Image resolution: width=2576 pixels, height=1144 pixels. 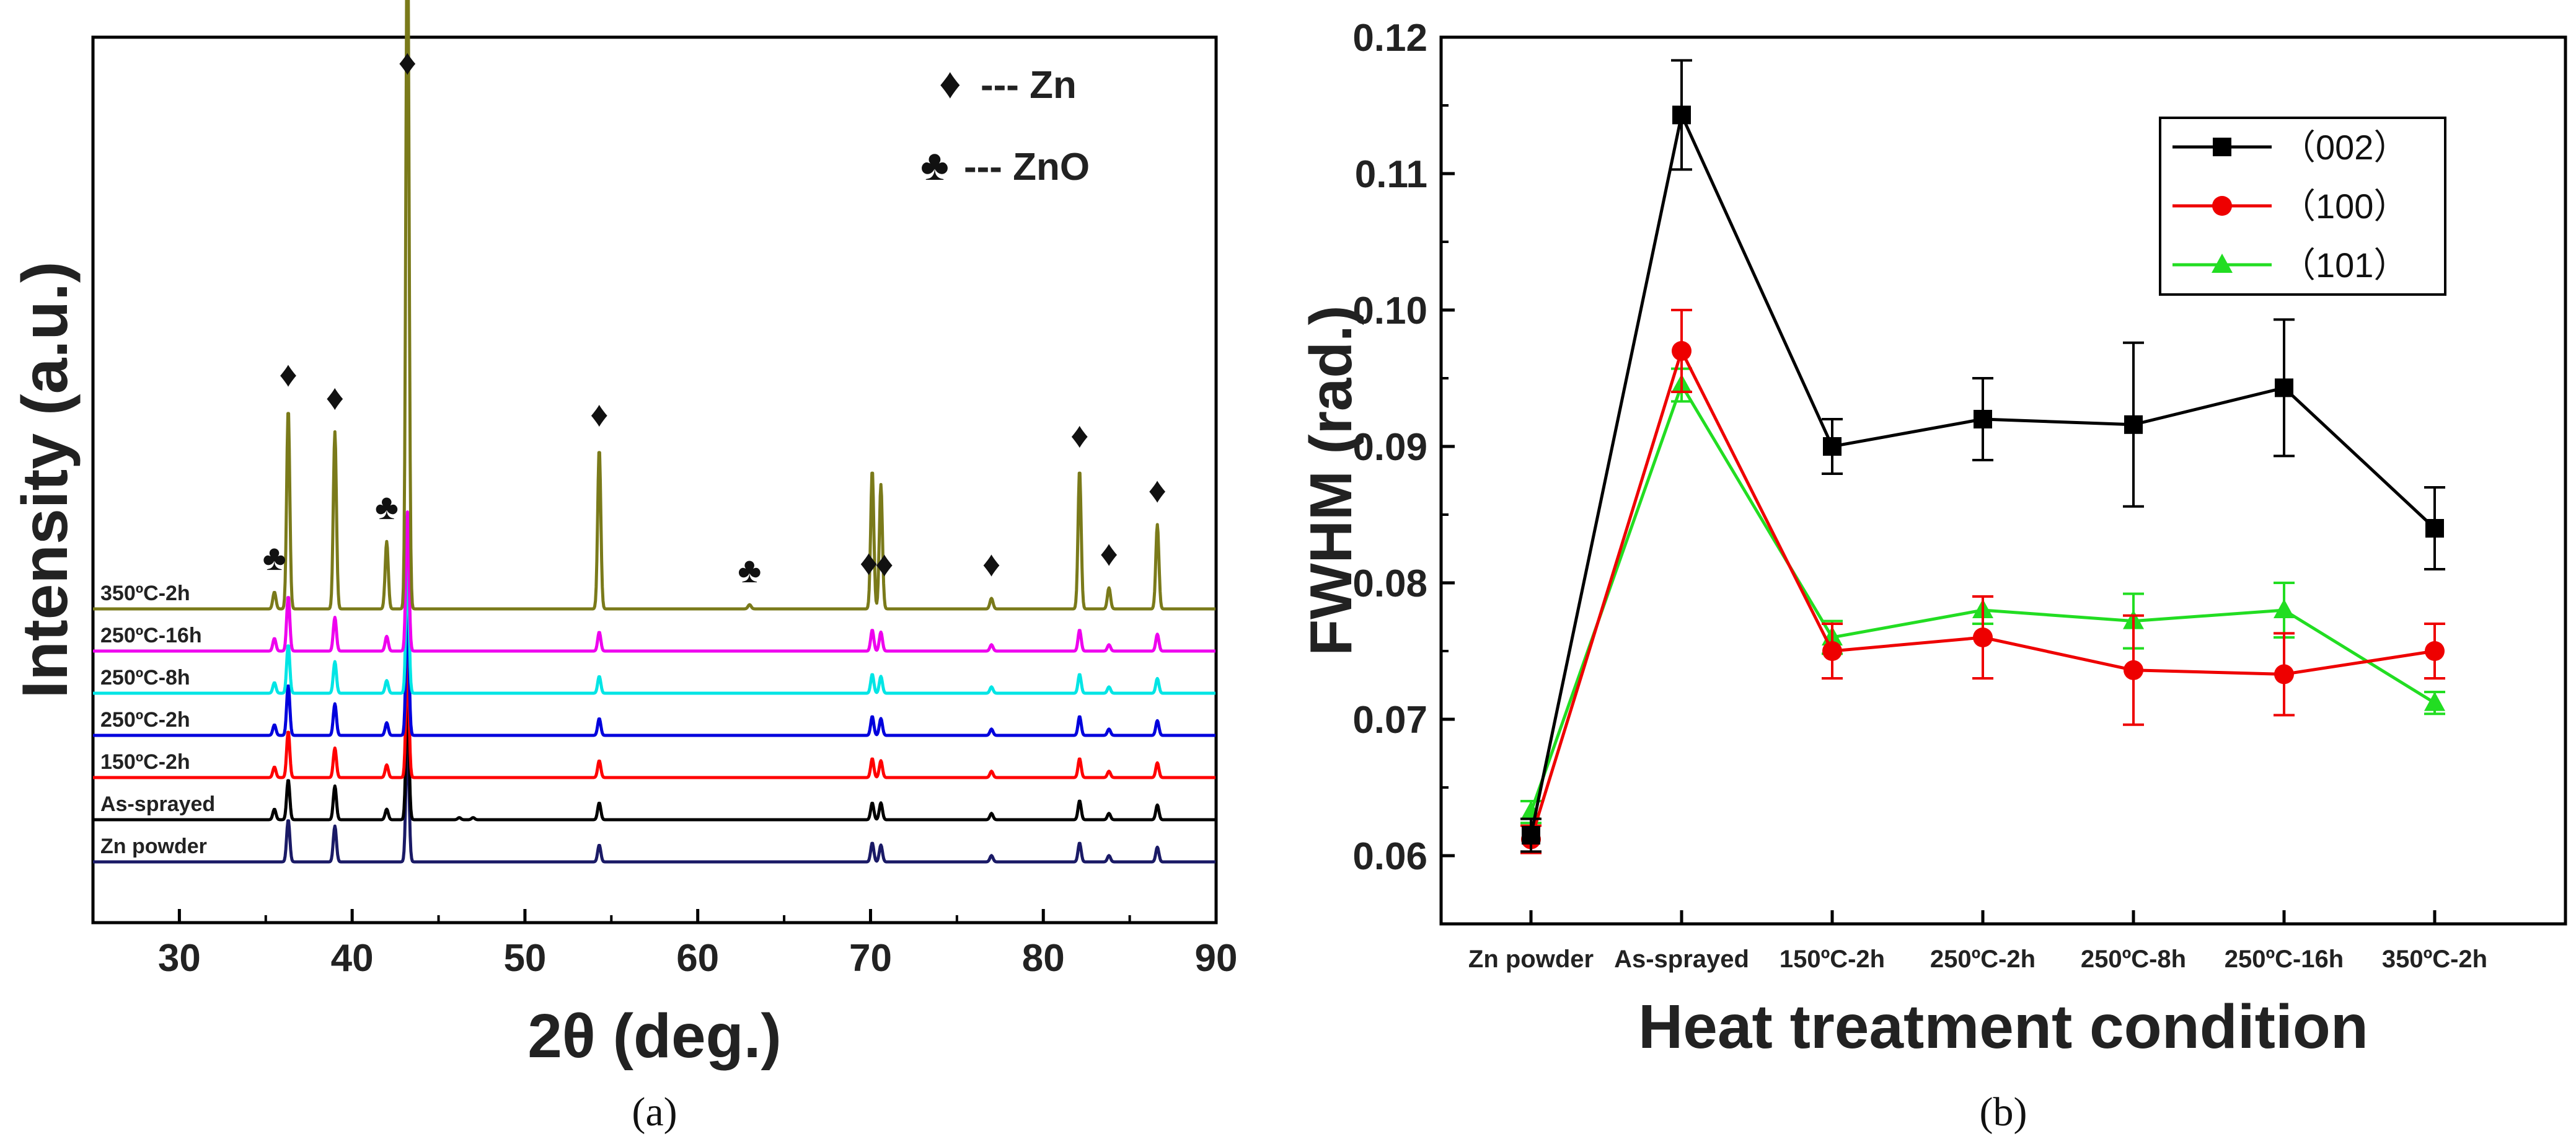 What do you see at coordinates (599, 414) in the screenshot?
I see `xrd-peak-marker-5: ♦` at bounding box center [599, 414].